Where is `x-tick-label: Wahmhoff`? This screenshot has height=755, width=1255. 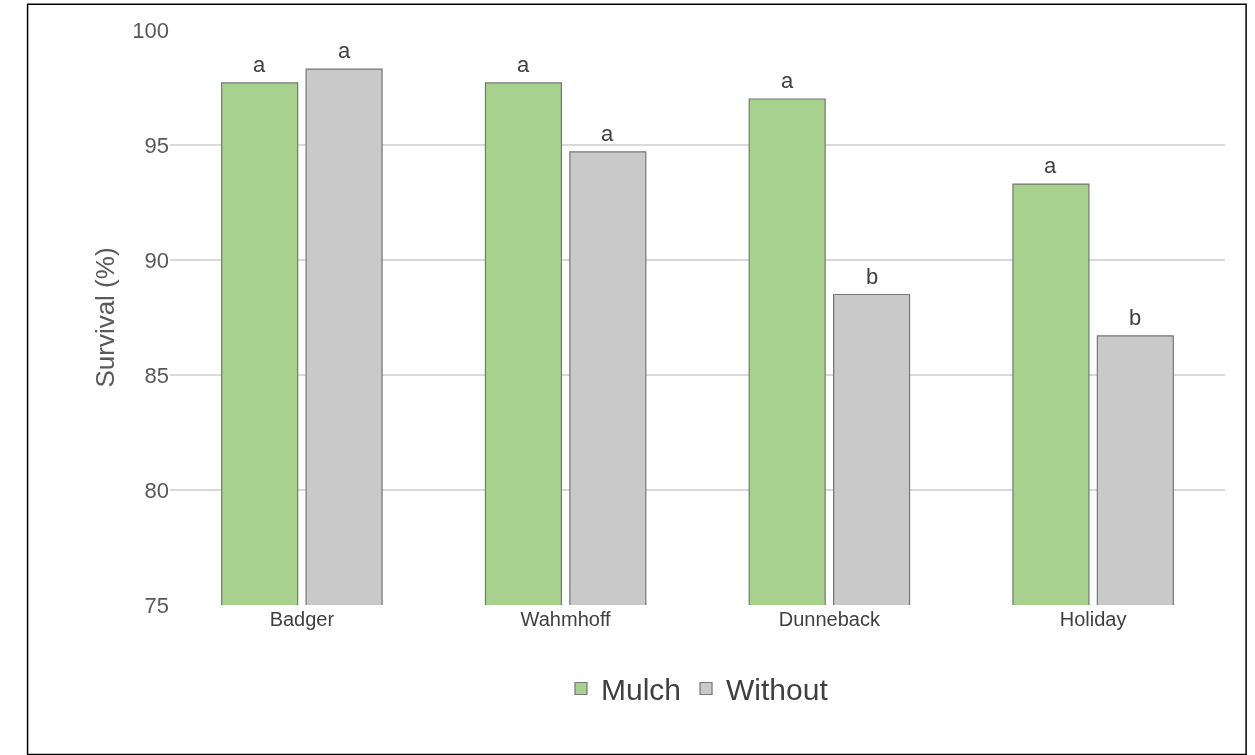
x-tick-label: Wahmhoff is located at coordinates (566, 619).